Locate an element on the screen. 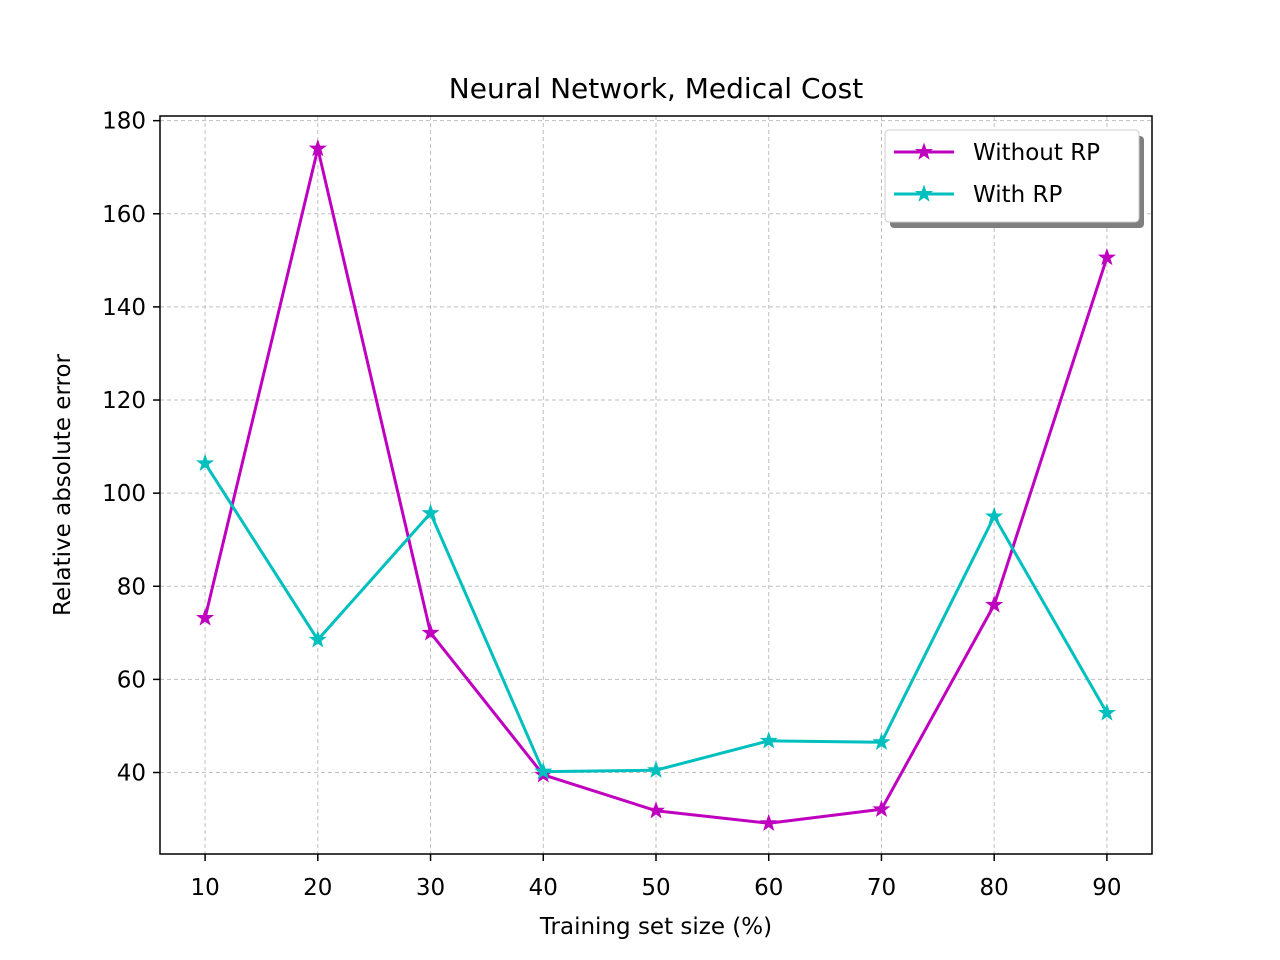 The width and height of the screenshot is (1280, 960). x-tick-label: 80 is located at coordinates (994, 888).